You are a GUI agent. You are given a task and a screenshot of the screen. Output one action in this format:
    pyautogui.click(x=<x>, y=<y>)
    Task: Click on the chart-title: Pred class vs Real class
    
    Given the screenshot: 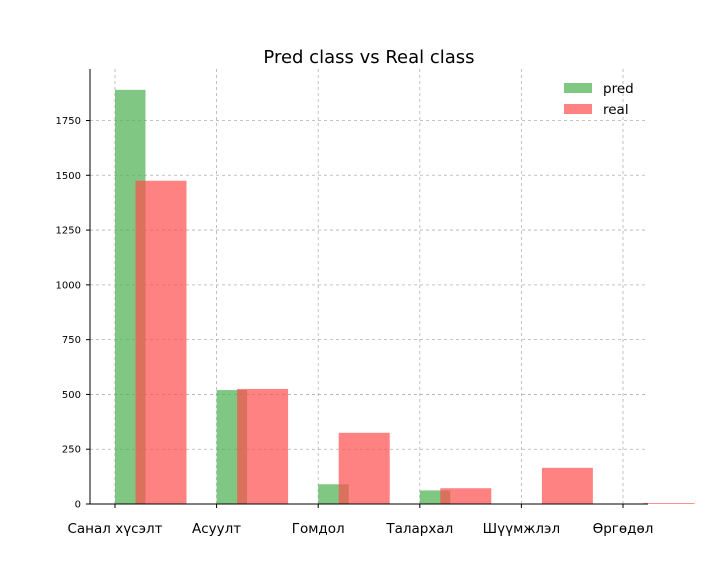 What is the action you would take?
    pyautogui.click(x=368, y=57)
    